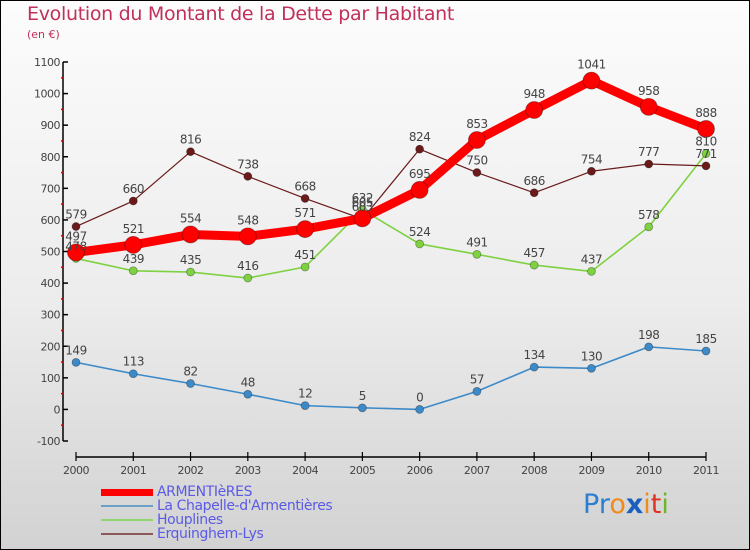 The height and width of the screenshot is (550, 750). What do you see at coordinates (247, 266) in the screenshot?
I see `data-label: 416` at bounding box center [247, 266].